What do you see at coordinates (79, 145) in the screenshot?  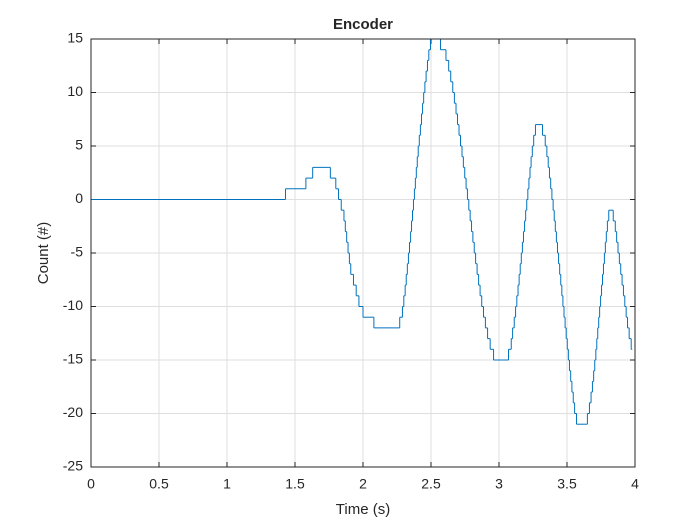 I see `y-tick-label: 5` at bounding box center [79, 145].